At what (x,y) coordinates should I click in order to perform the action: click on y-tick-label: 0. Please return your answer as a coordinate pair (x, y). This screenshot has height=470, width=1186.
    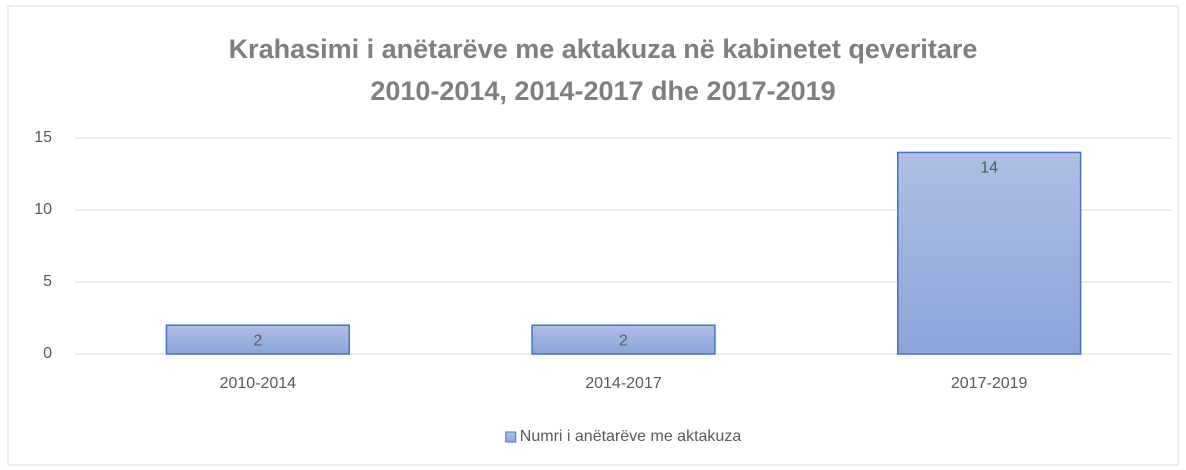
    Looking at the image, I should click on (47, 353).